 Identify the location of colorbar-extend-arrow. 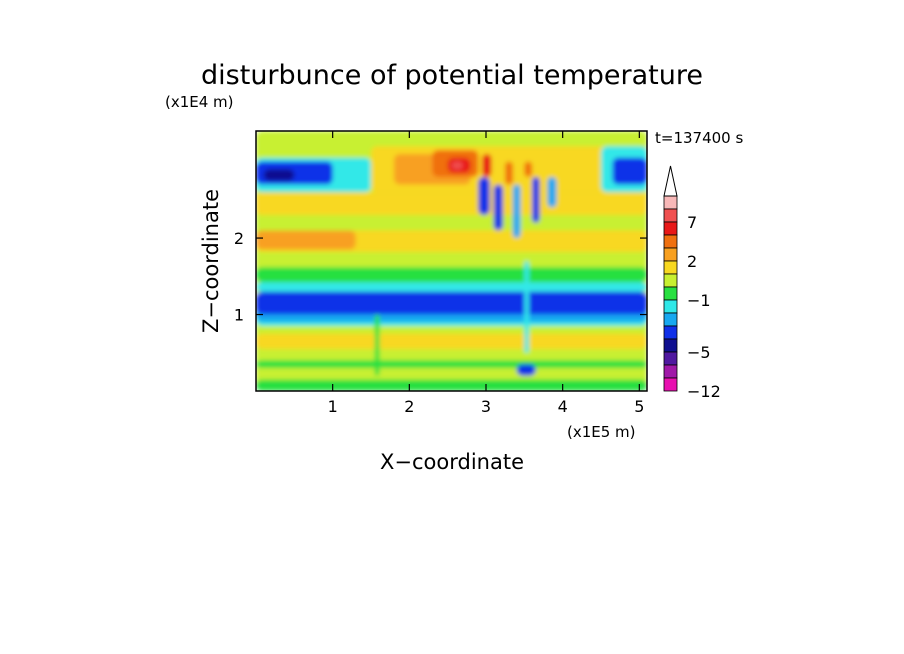
(670, 181).